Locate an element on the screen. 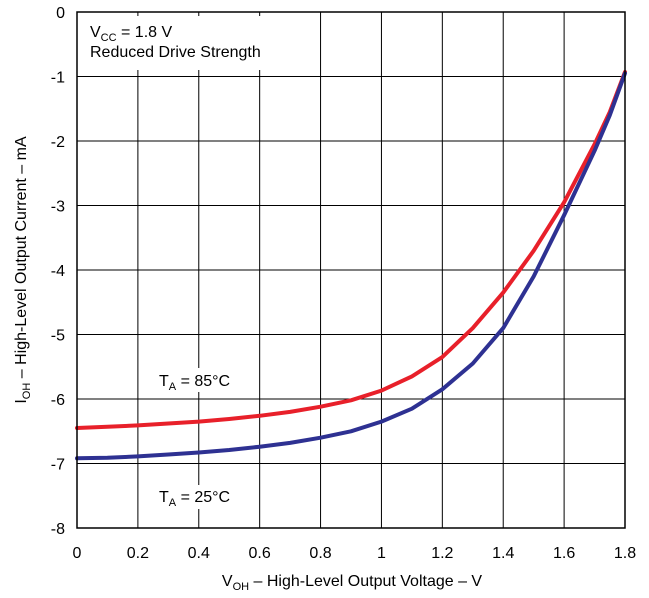 The height and width of the screenshot is (598, 649). y-tick-labels: 0 -1 -2 -3 -4 -5 -6 -7 -8 is located at coordinates (58, 271).